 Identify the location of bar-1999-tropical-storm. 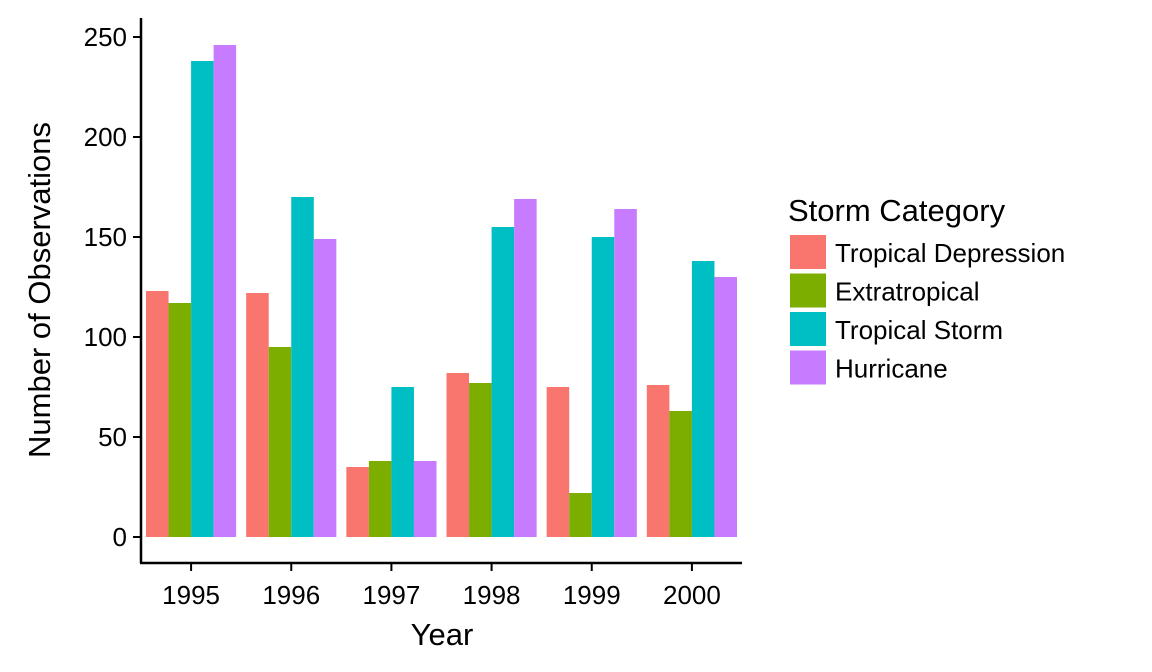
(603, 387).